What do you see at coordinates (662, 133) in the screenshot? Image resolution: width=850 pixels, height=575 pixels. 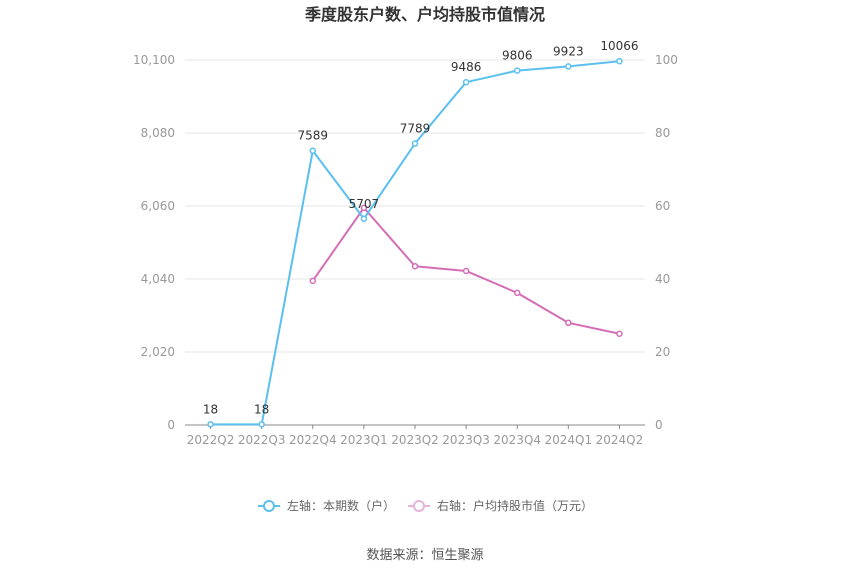 I see `right-tick-label: 80` at bounding box center [662, 133].